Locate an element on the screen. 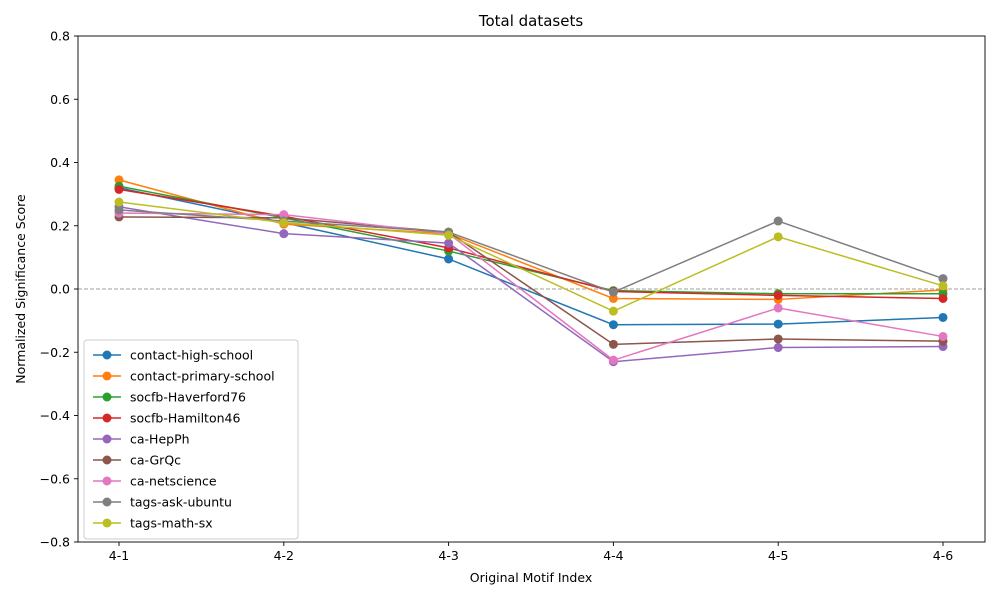 Image resolution: width=1000 pixels, height=600 pixels. x-axis-label: Original Motif Index is located at coordinates (531, 577).